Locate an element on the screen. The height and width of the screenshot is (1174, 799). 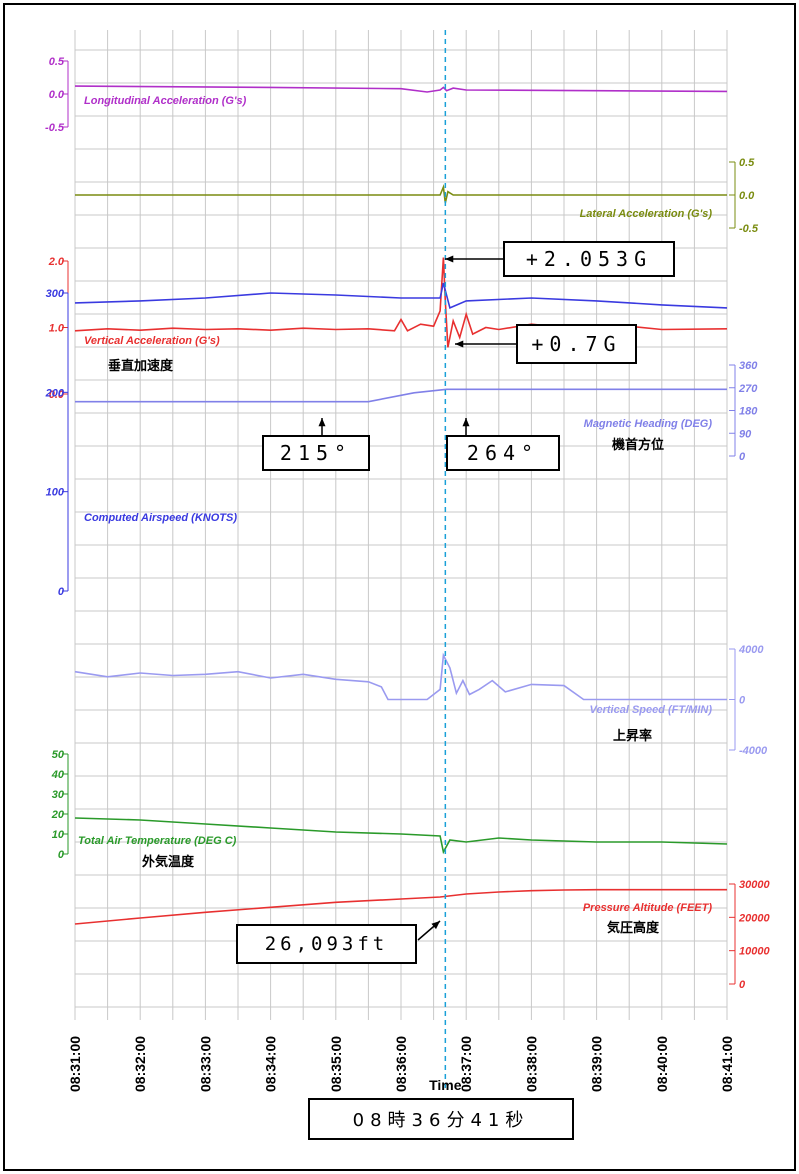
series-label: Magnetic Heading (DEG) is located at coordinates (648, 424).